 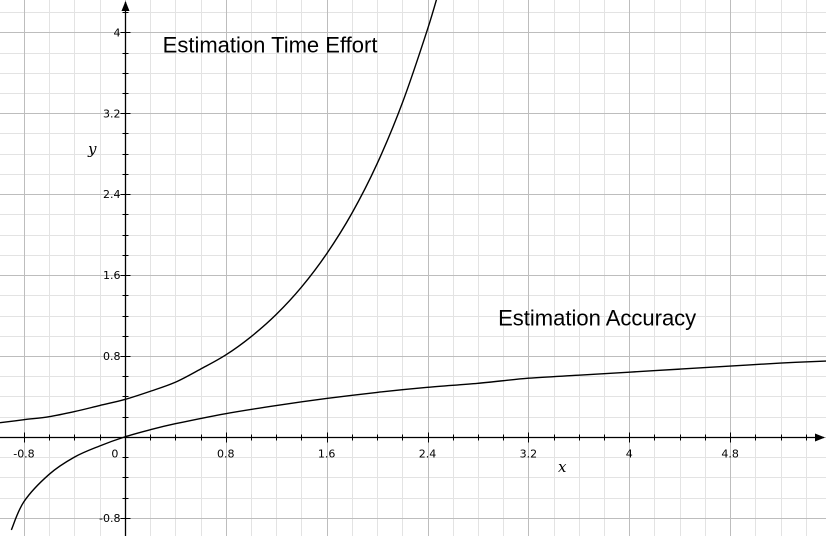 What do you see at coordinates (226, 454) in the screenshot?
I see `x-tick-label: 0.8` at bounding box center [226, 454].